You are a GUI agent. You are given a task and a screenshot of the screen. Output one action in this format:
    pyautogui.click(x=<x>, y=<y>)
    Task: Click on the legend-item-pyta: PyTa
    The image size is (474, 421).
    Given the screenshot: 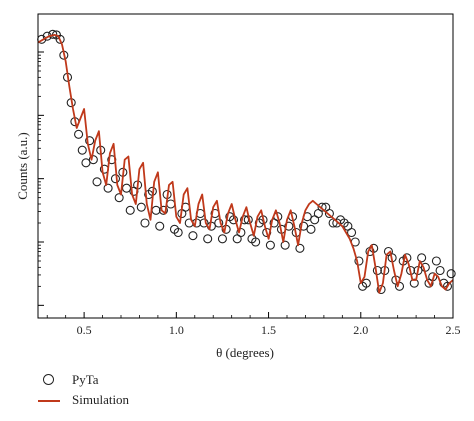 What is the action you would take?
    pyautogui.click(x=138, y=380)
    